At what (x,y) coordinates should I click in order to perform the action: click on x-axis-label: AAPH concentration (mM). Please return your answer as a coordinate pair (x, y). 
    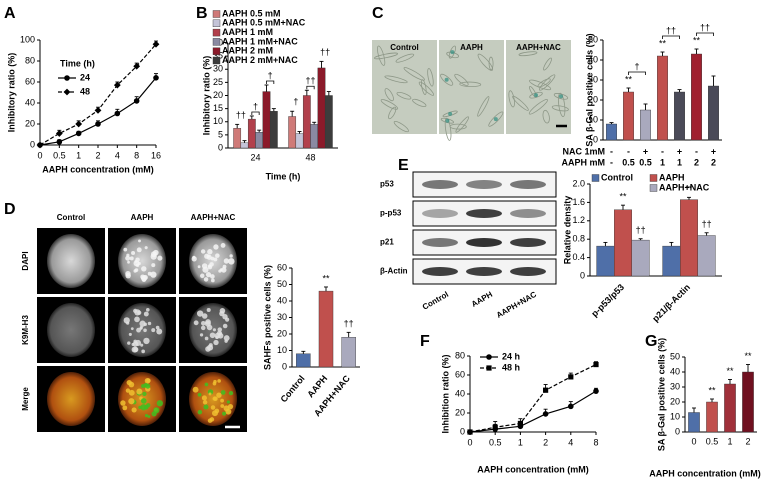
    Looking at the image, I should click on (98, 169).